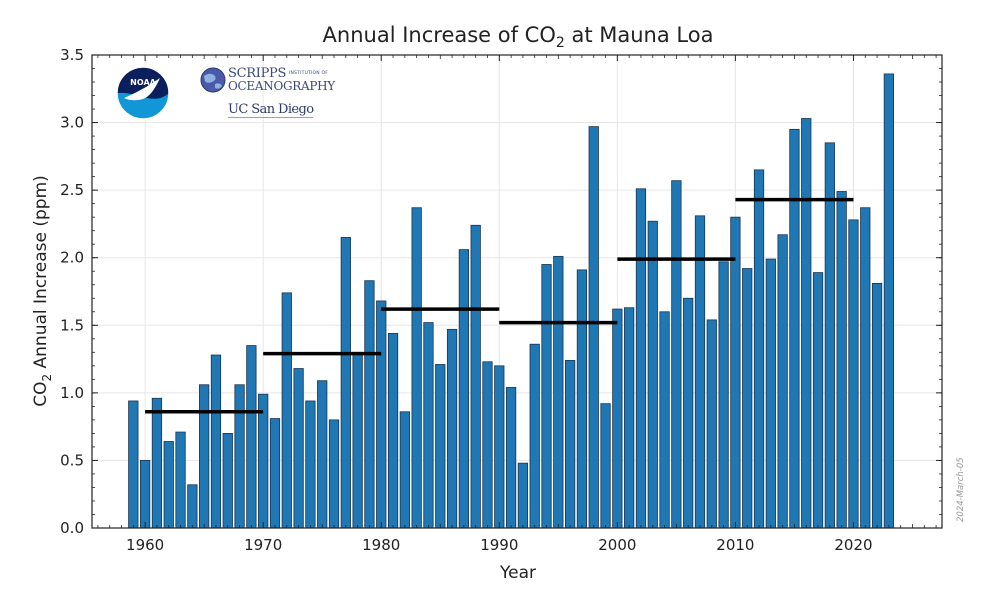 This screenshot has width=1000, height=595. I want to click on globe-icon, so click(213, 80).